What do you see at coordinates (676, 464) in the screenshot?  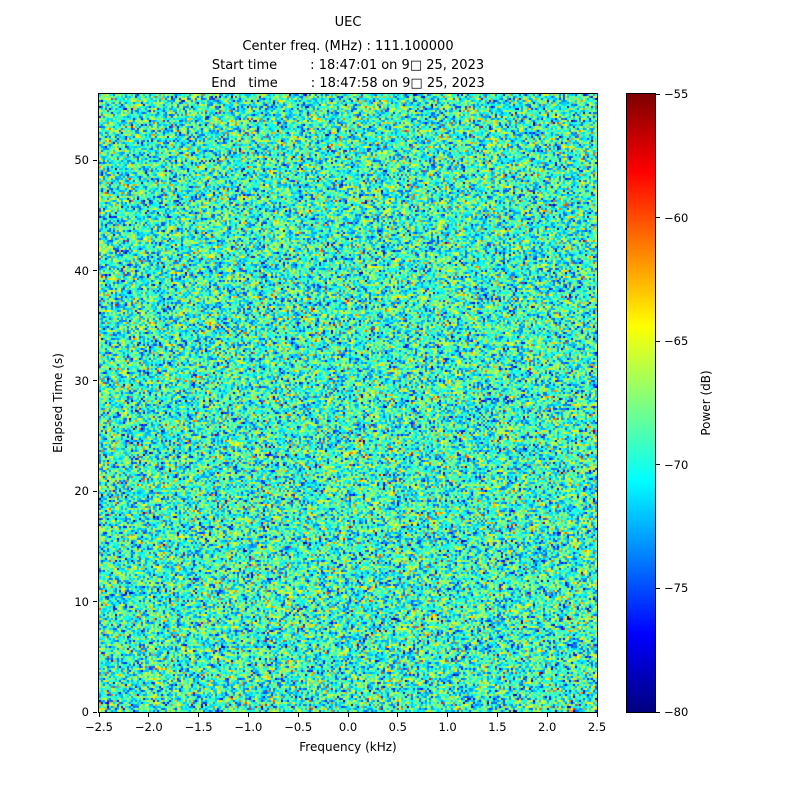 I see `colorbar-tick-label: −70` at bounding box center [676, 464].